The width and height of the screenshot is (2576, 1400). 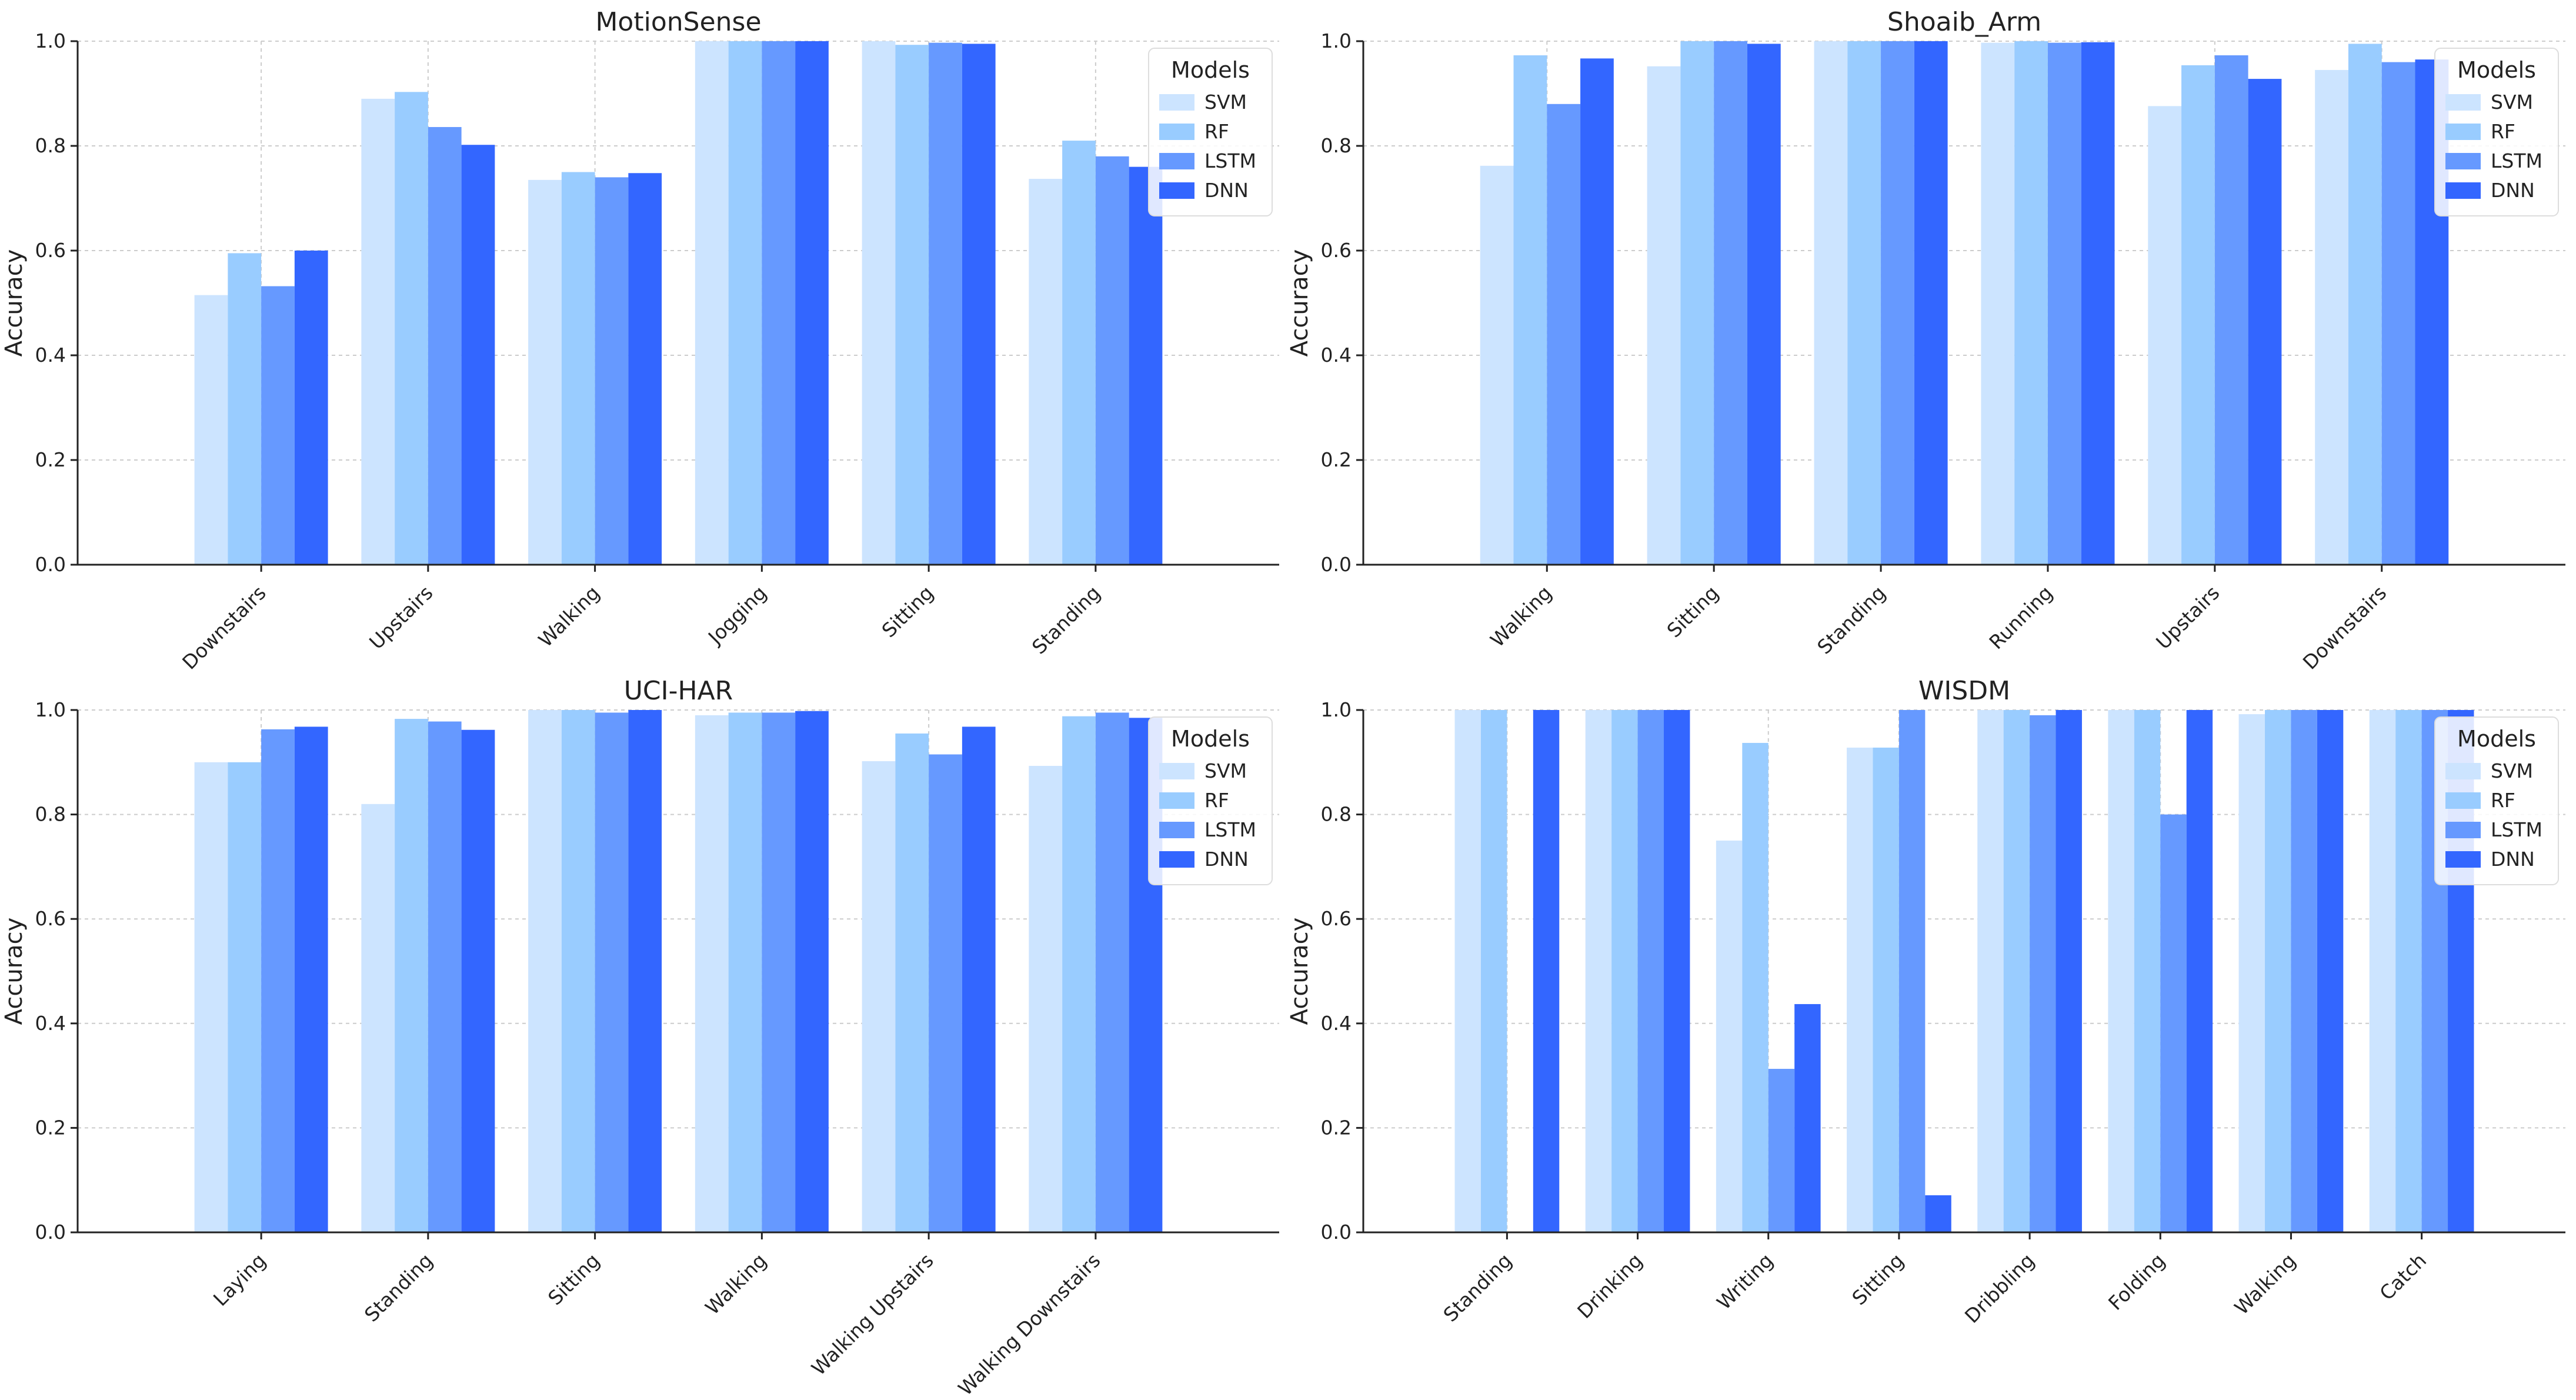 What do you see at coordinates (1176, 800) in the screenshot?
I see `legend-swatch-rf` at bounding box center [1176, 800].